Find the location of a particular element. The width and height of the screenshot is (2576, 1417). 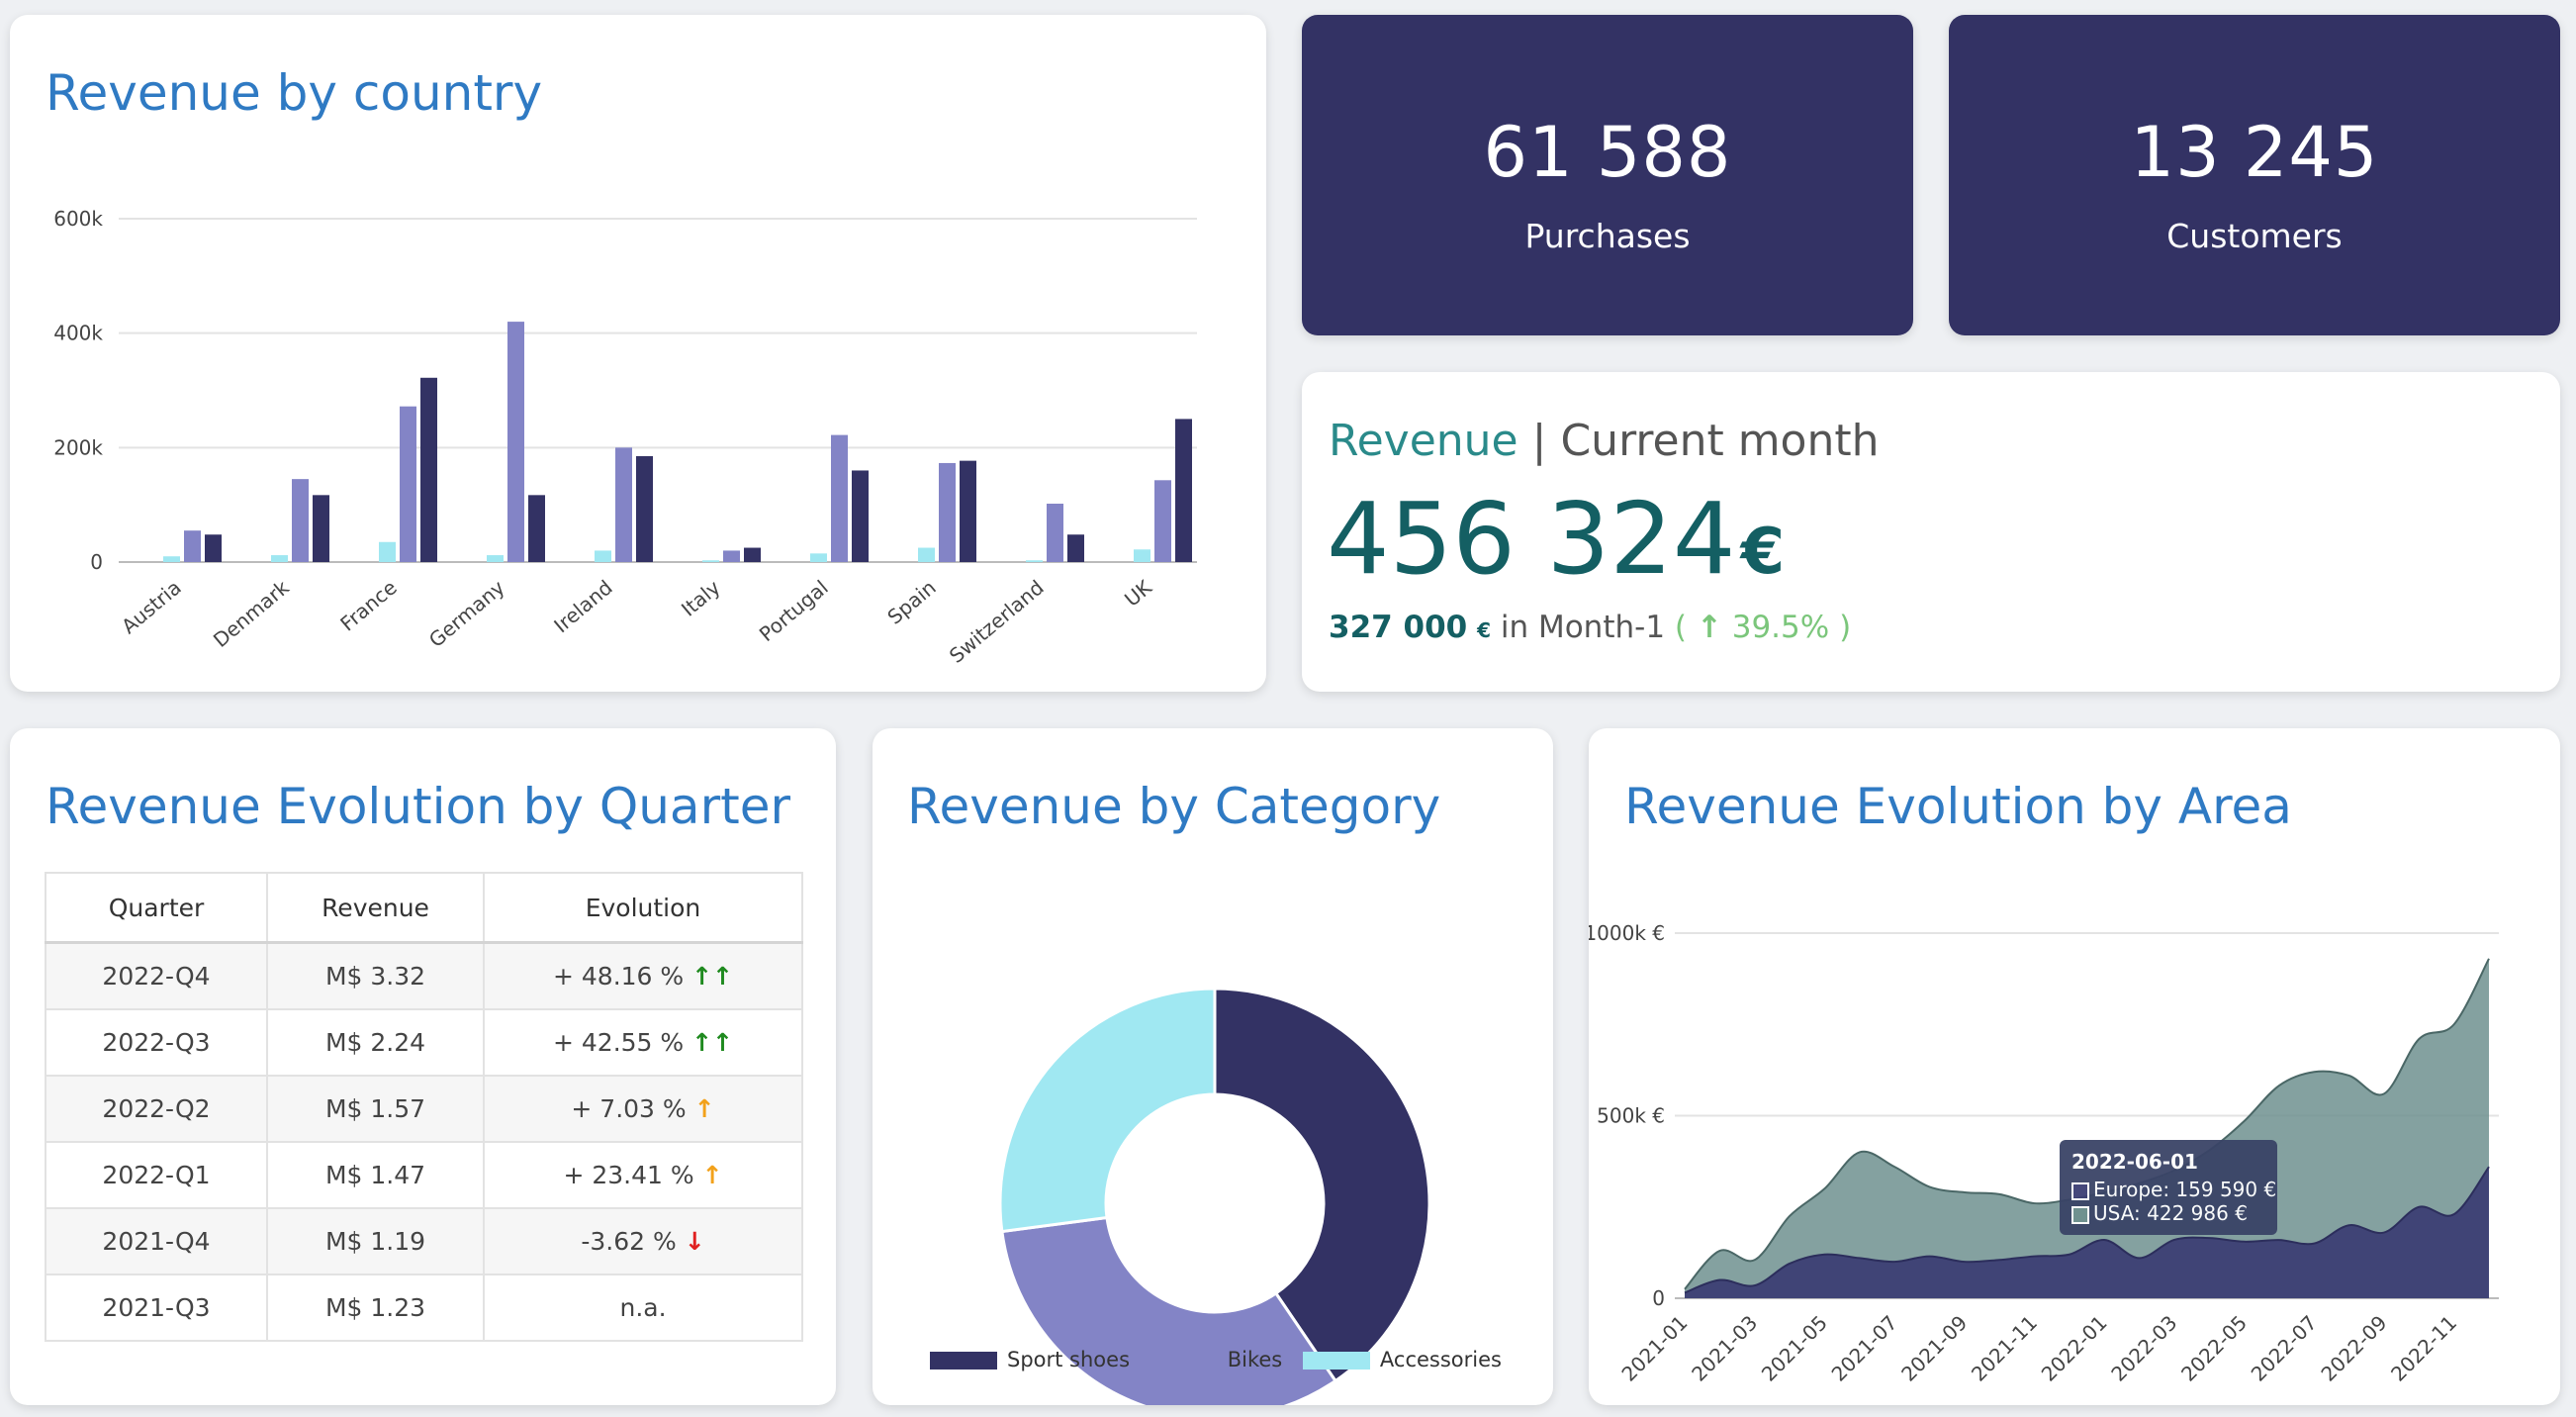

evolution-value: -3.62 % is located at coordinates (629, 1241).